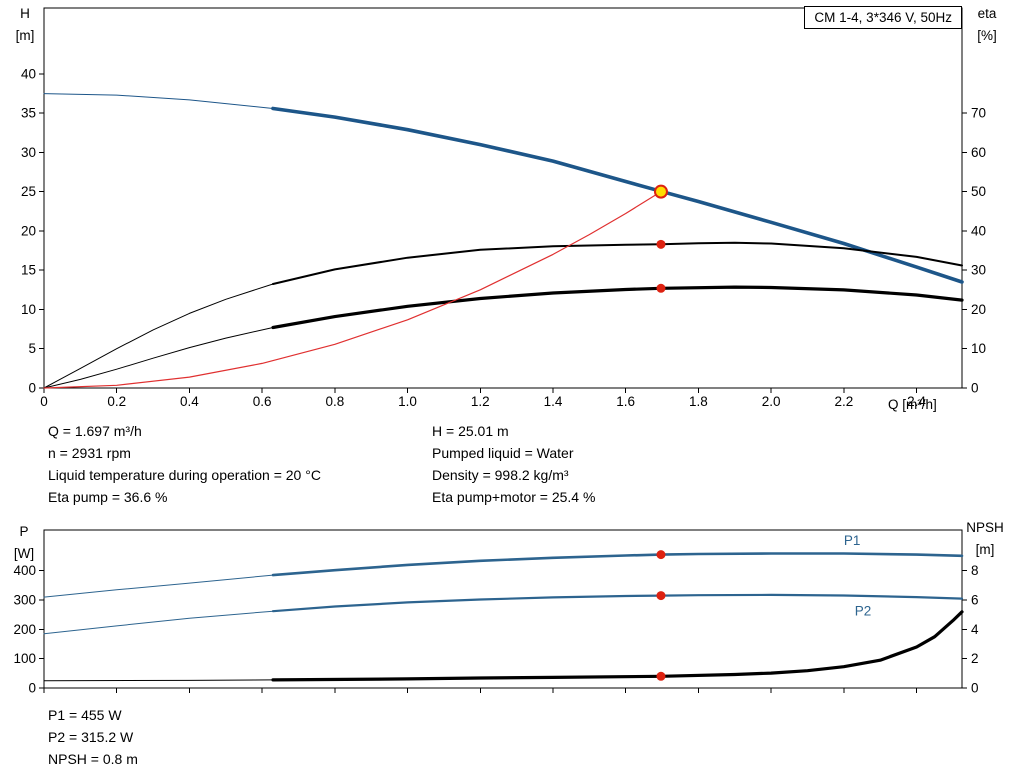  What do you see at coordinates (883, 17) in the screenshot?
I see `pump-designation-box: CM 1-4, 3*346 V, 50Hz` at bounding box center [883, 17].